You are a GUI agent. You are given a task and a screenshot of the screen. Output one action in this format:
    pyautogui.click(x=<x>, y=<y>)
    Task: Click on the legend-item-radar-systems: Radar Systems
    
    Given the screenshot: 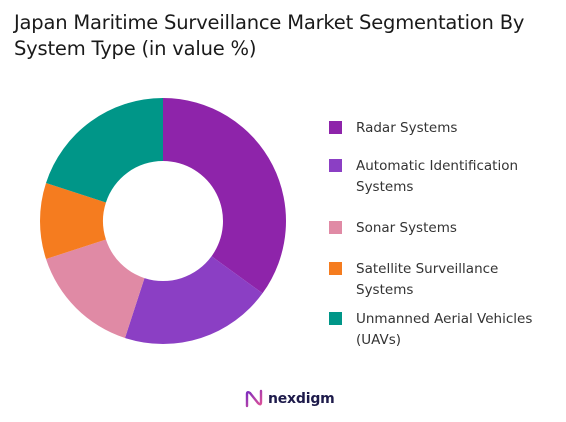 What is the action you would take?
    pyautogui.click(x=437, y=128)
    